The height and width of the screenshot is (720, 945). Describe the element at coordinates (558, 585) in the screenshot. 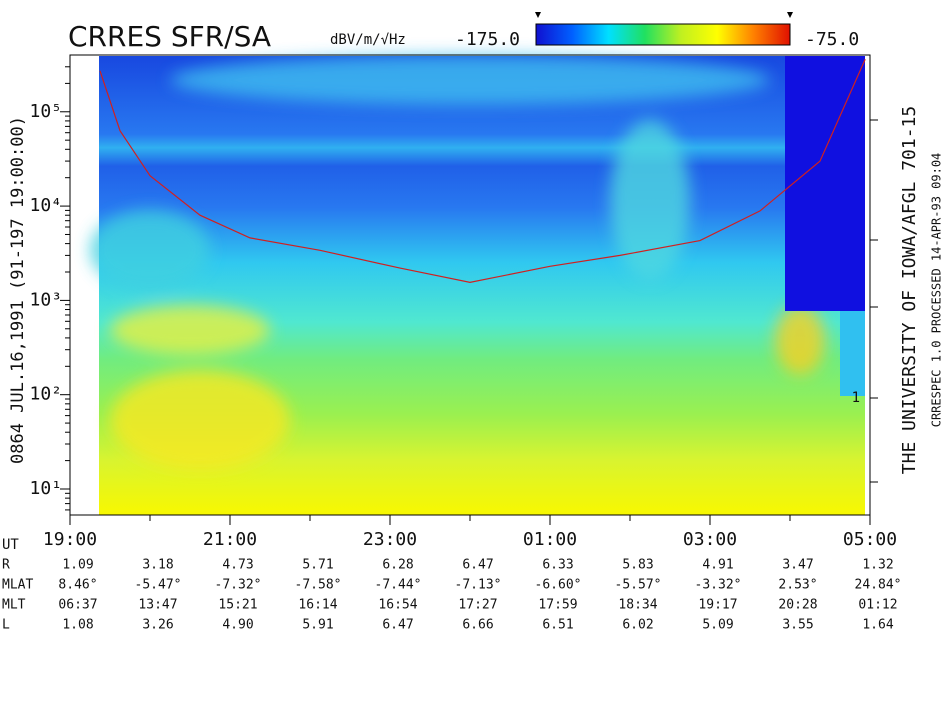

I see `cell: -6.60°` at that location.